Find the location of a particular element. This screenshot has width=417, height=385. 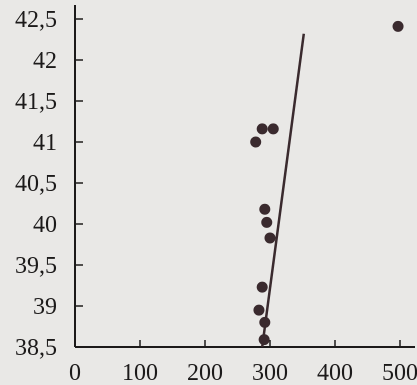

x-tick-label: 100 is located at coordinates (140, 372).